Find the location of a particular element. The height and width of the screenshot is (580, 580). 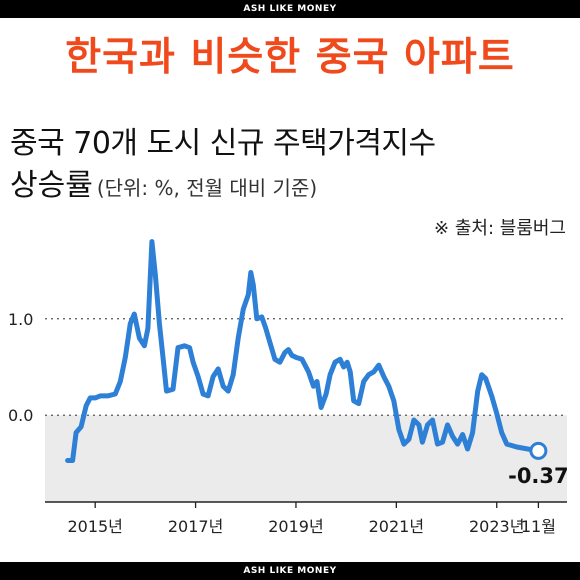

chart-title-rate: 상승률 is located at coordinates (51, 185).